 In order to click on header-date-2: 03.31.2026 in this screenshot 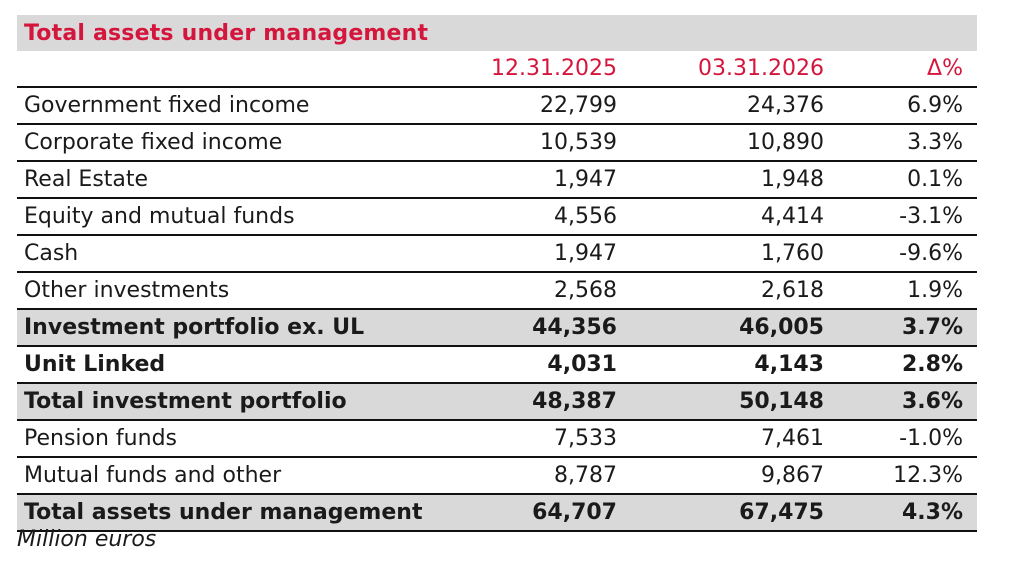, I will do `click(761, 68)`.